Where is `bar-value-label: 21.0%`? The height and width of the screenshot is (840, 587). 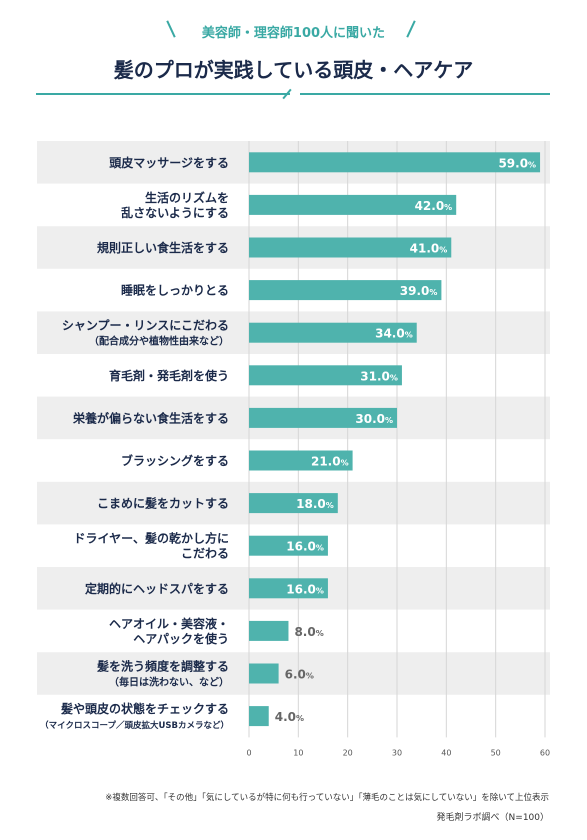 bar-value-label: 21.0% is located at coordinates (330, 462).